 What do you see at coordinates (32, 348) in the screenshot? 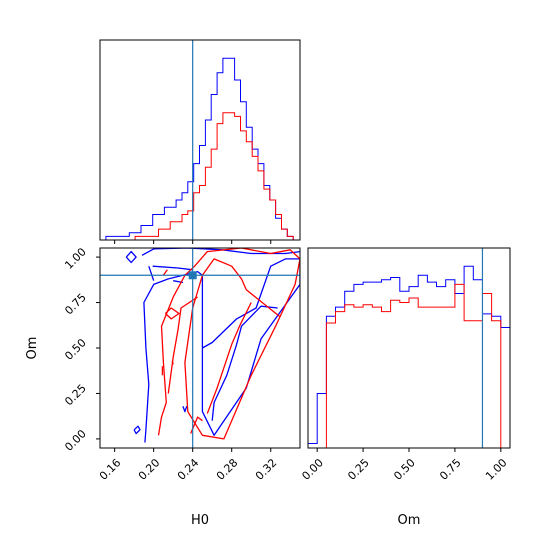
I see `y-axis-label-om: Om` at bounding box center [32, 348].